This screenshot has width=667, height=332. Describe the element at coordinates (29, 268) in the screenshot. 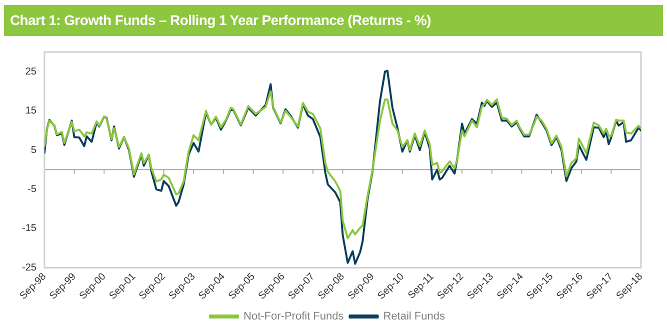

I see `y-tick-label: -25` at that location.